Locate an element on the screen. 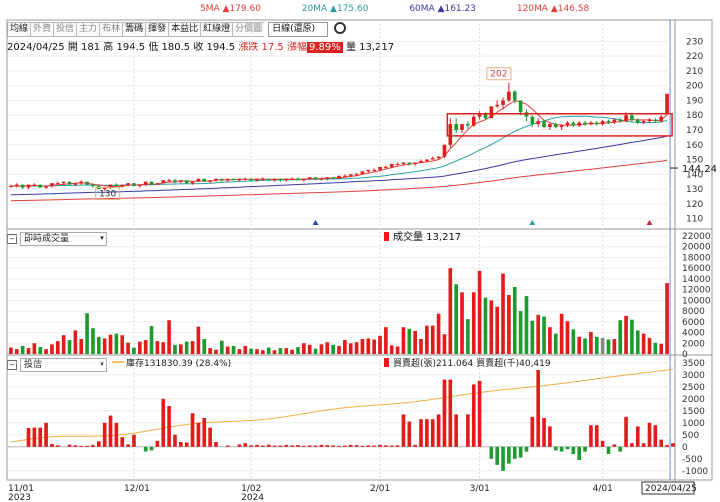 Image resolution: width=720 pixels, height=502 pixels. volume-indicator-select: 即時成交量 is located at coordinates (63, 239).